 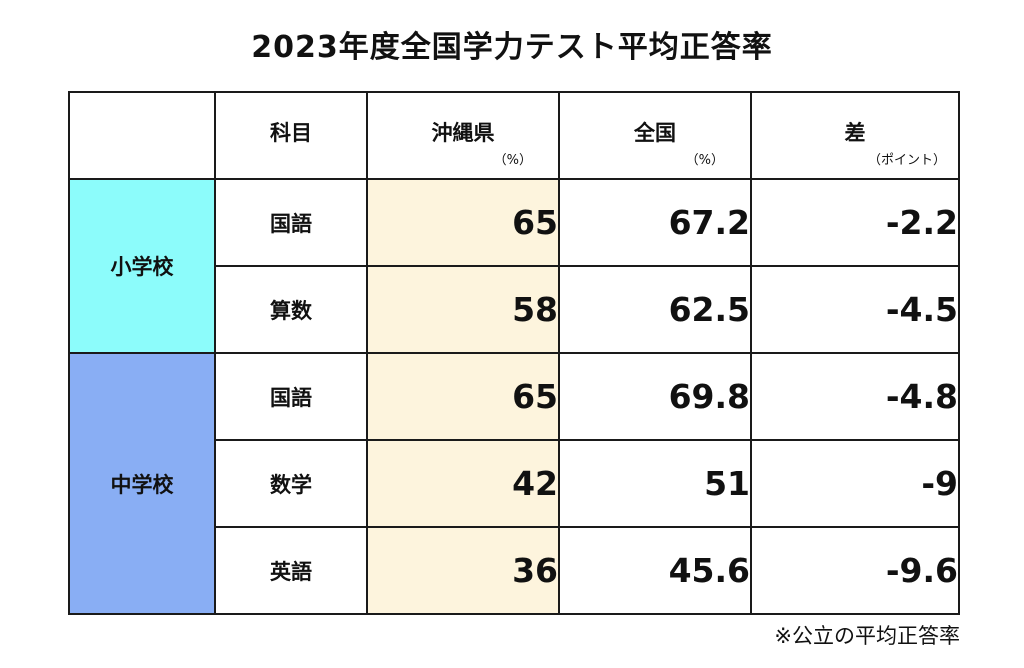 I want to click on diff-value: -9.6, so click(x=855, y=570).